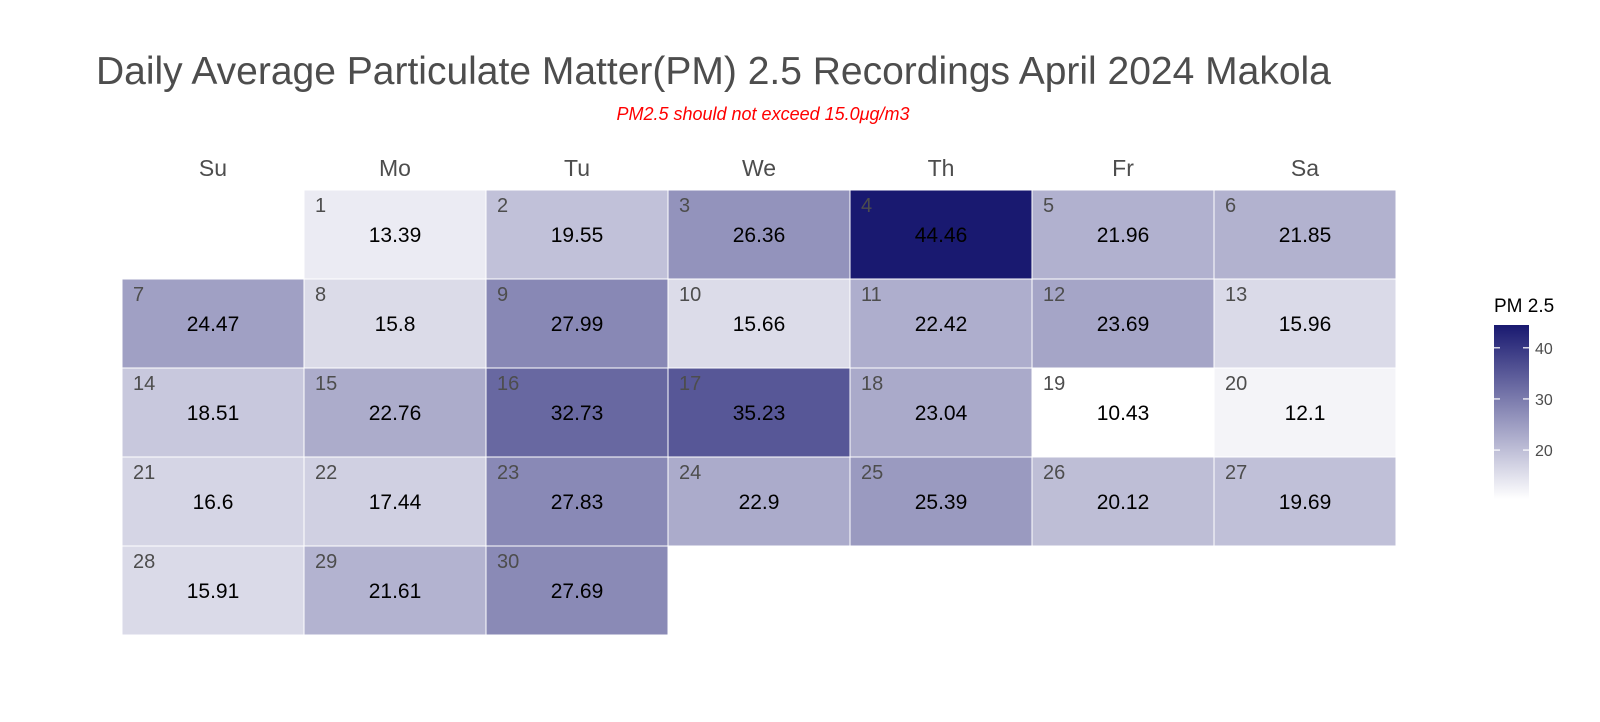  Describe the element at coordinates (502, 206) in the screenshot. I see `day-number: 2` at that location.